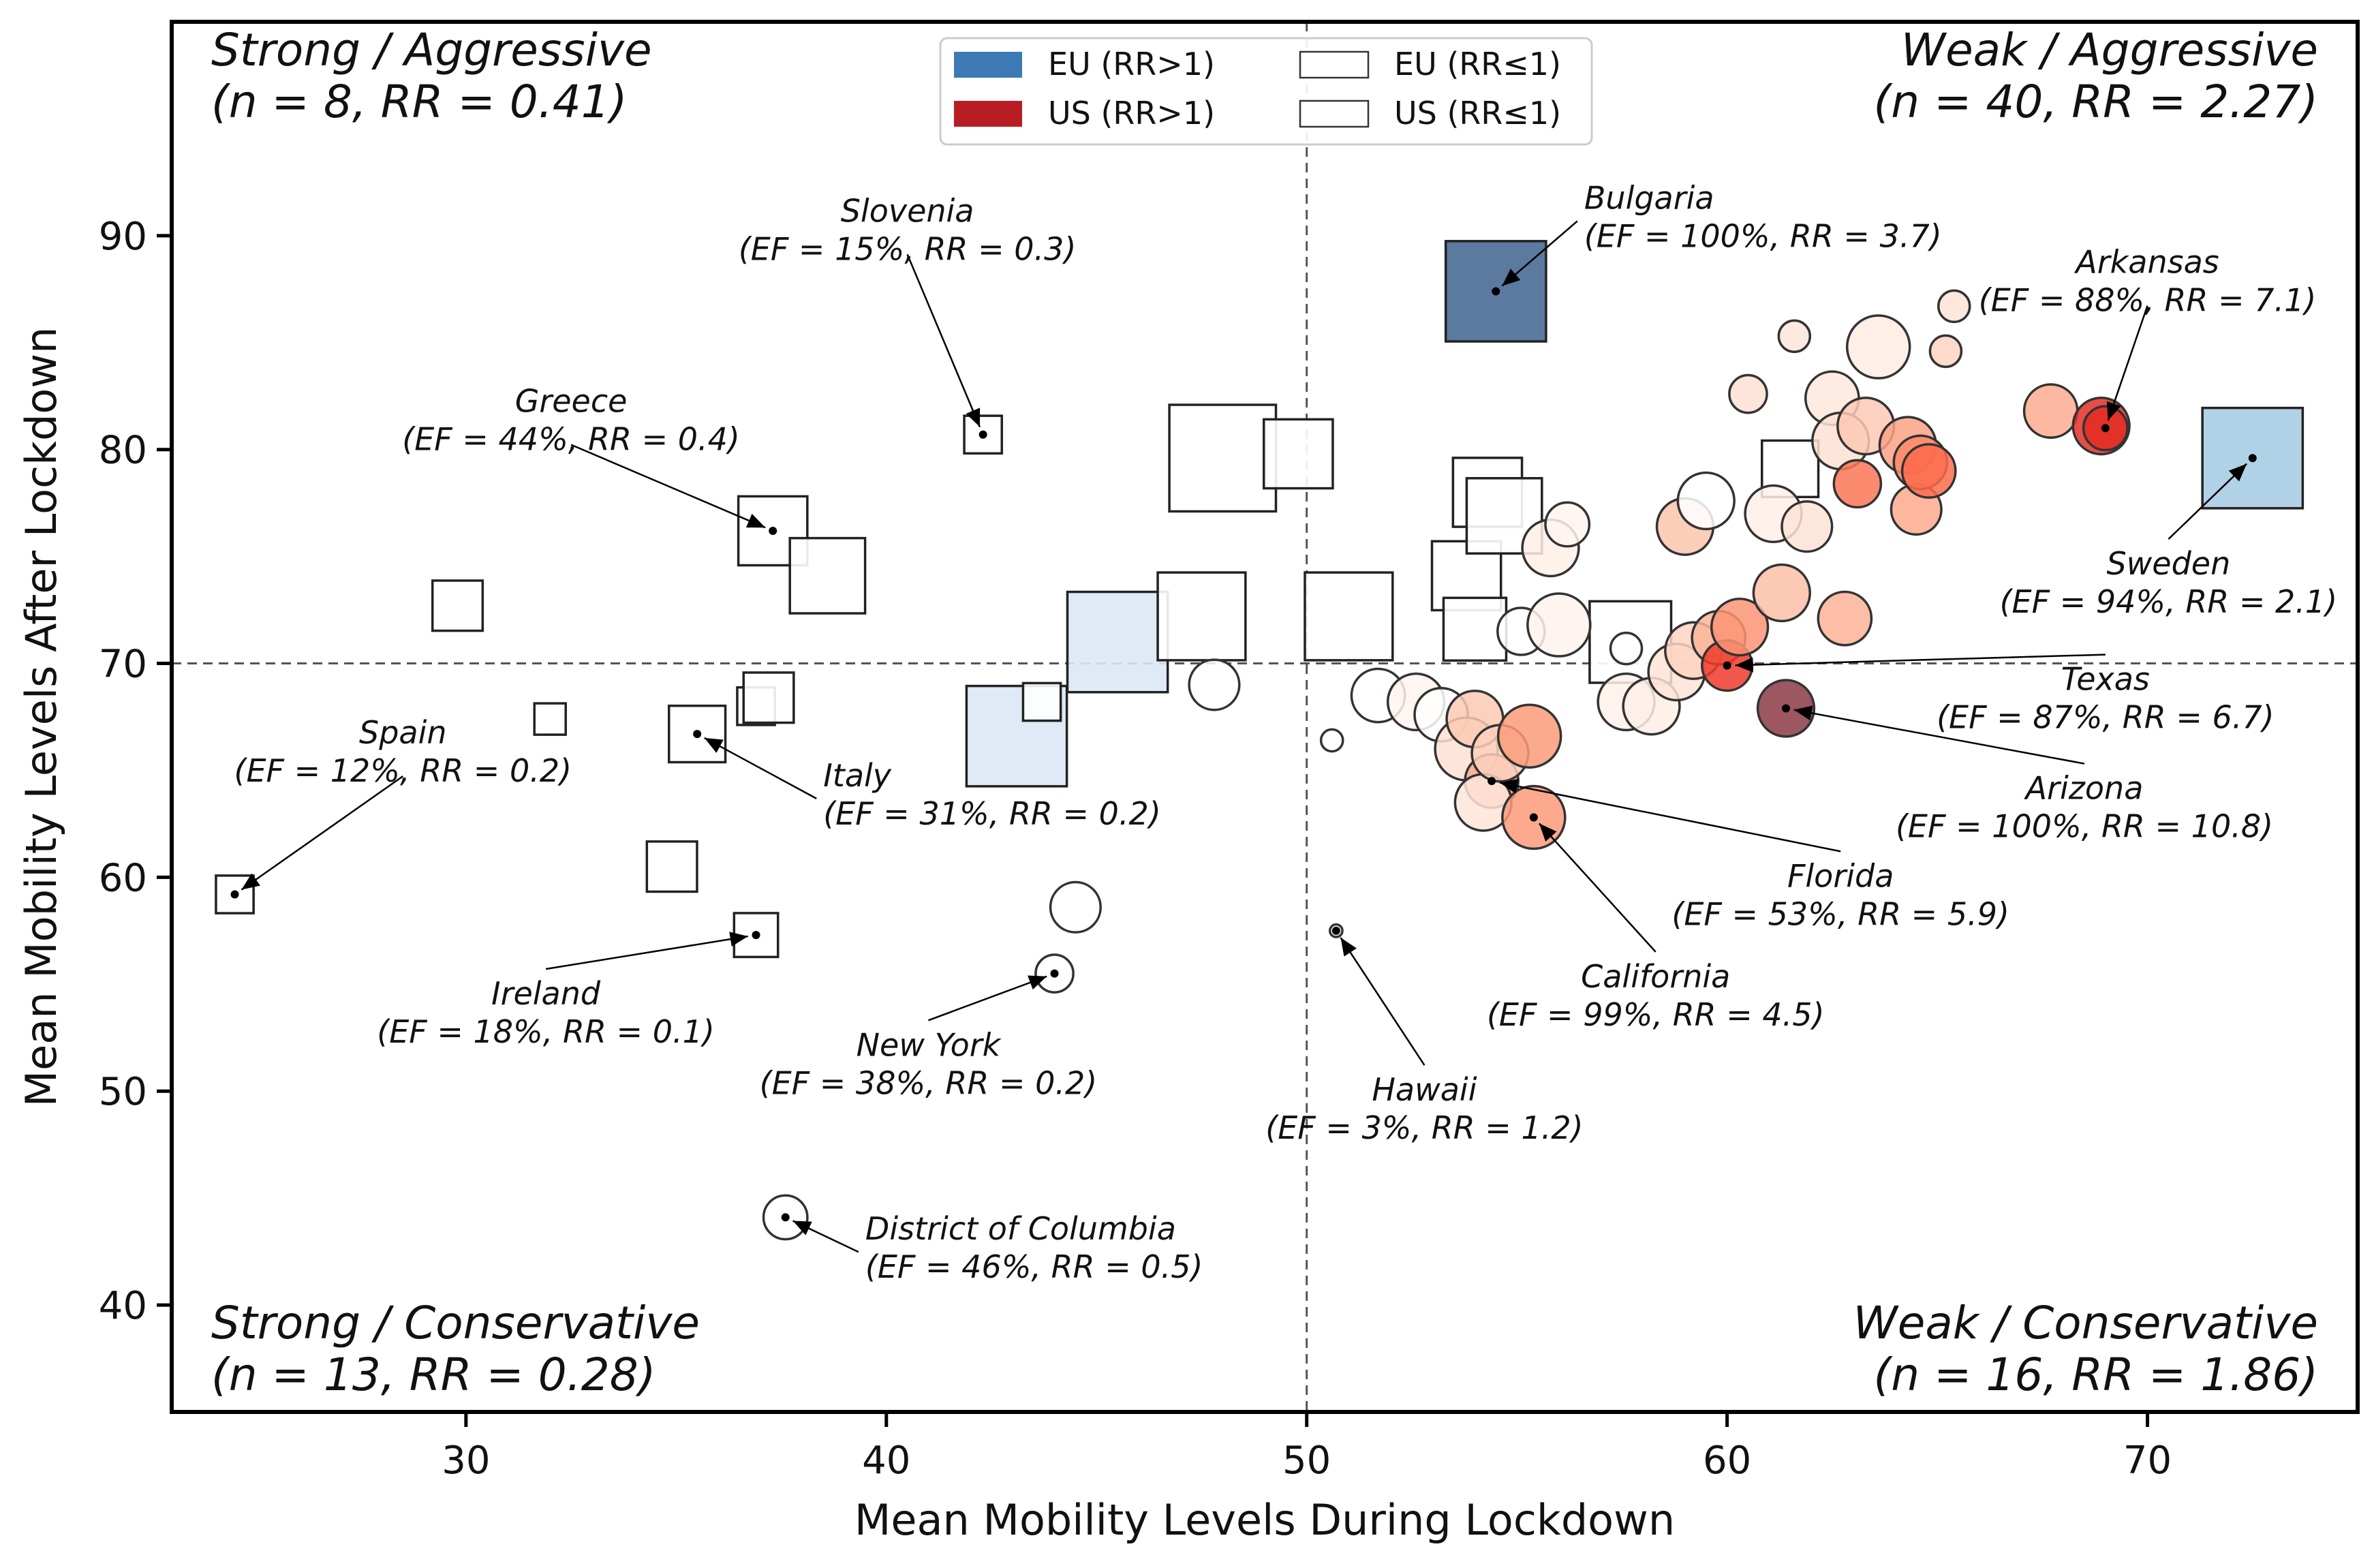 Image resolution: width=2374 pixels, height=1568 pixels. What do you see at coordinates (2105, 680) in the screenshot?
I see `annotation-name: Texas` at bounding box center [2105, 680].